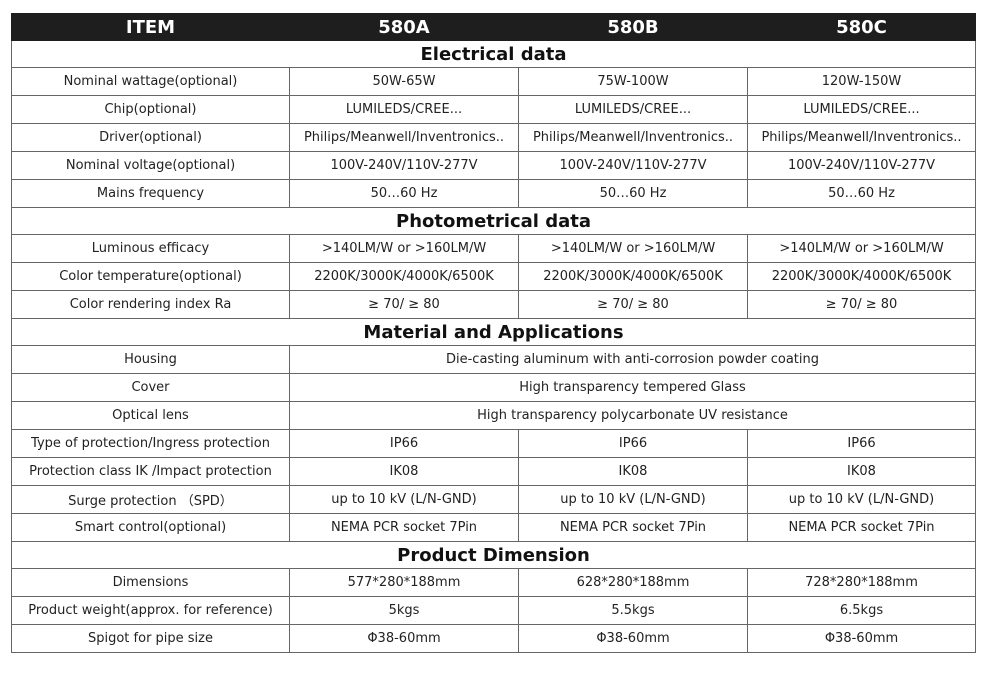  What do you see at coordinates (150, 109) in the screenshot?
I see `row-label: Chip(optional)` at bounding box center [150, 109].